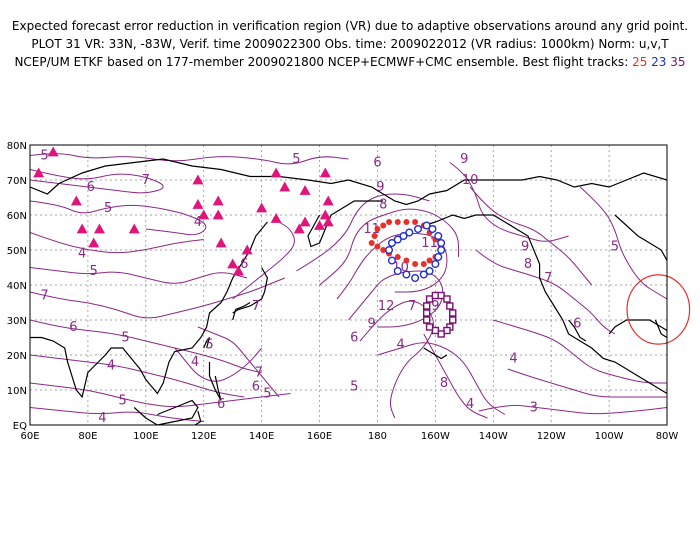 This screenshot has width=700, height=540. I want to click on lat-label: 60N, so click(17, 216).